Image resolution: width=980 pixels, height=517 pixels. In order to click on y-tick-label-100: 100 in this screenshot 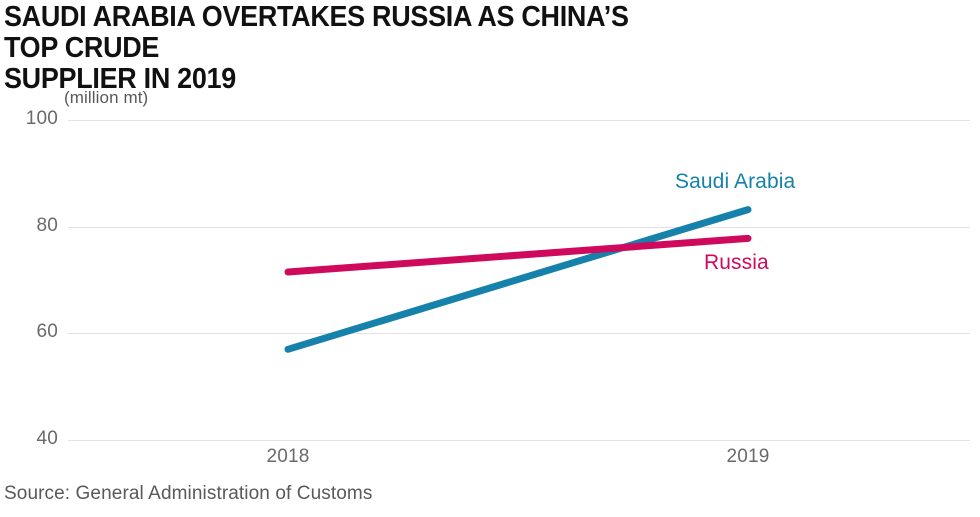, I will do `click(41, 118)`.